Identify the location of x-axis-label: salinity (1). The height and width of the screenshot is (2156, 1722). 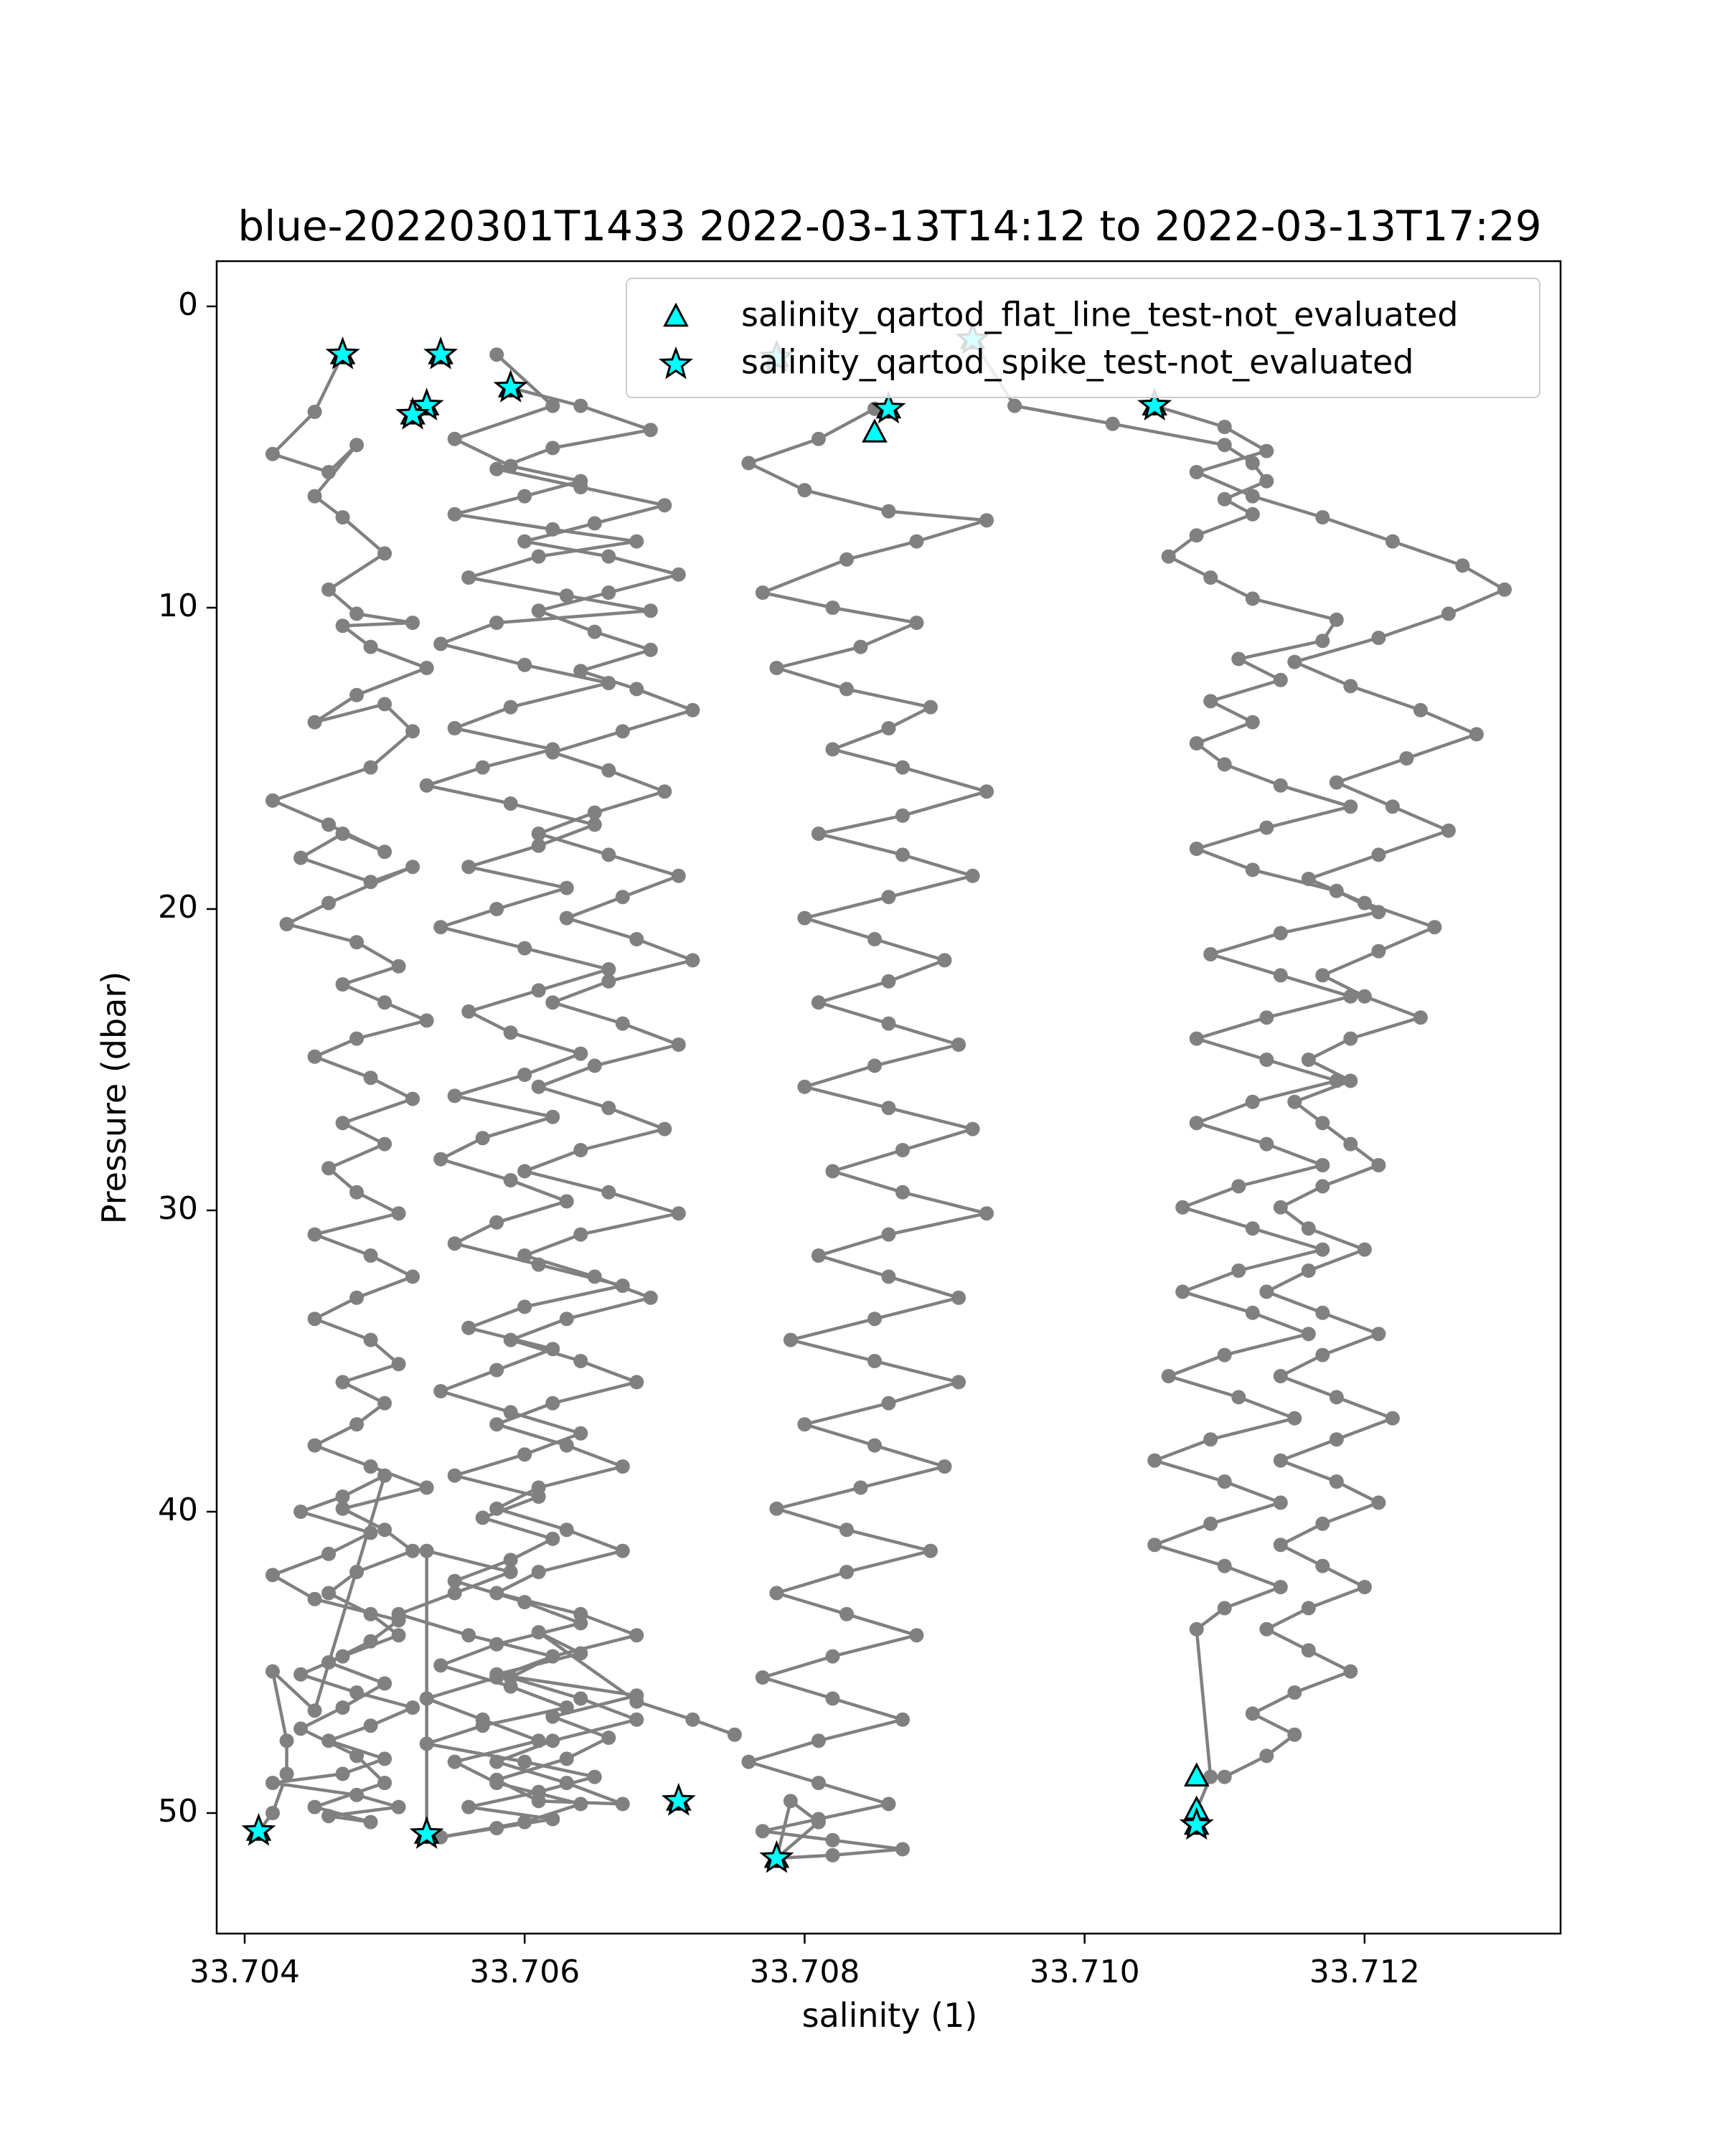
(890, 2016).